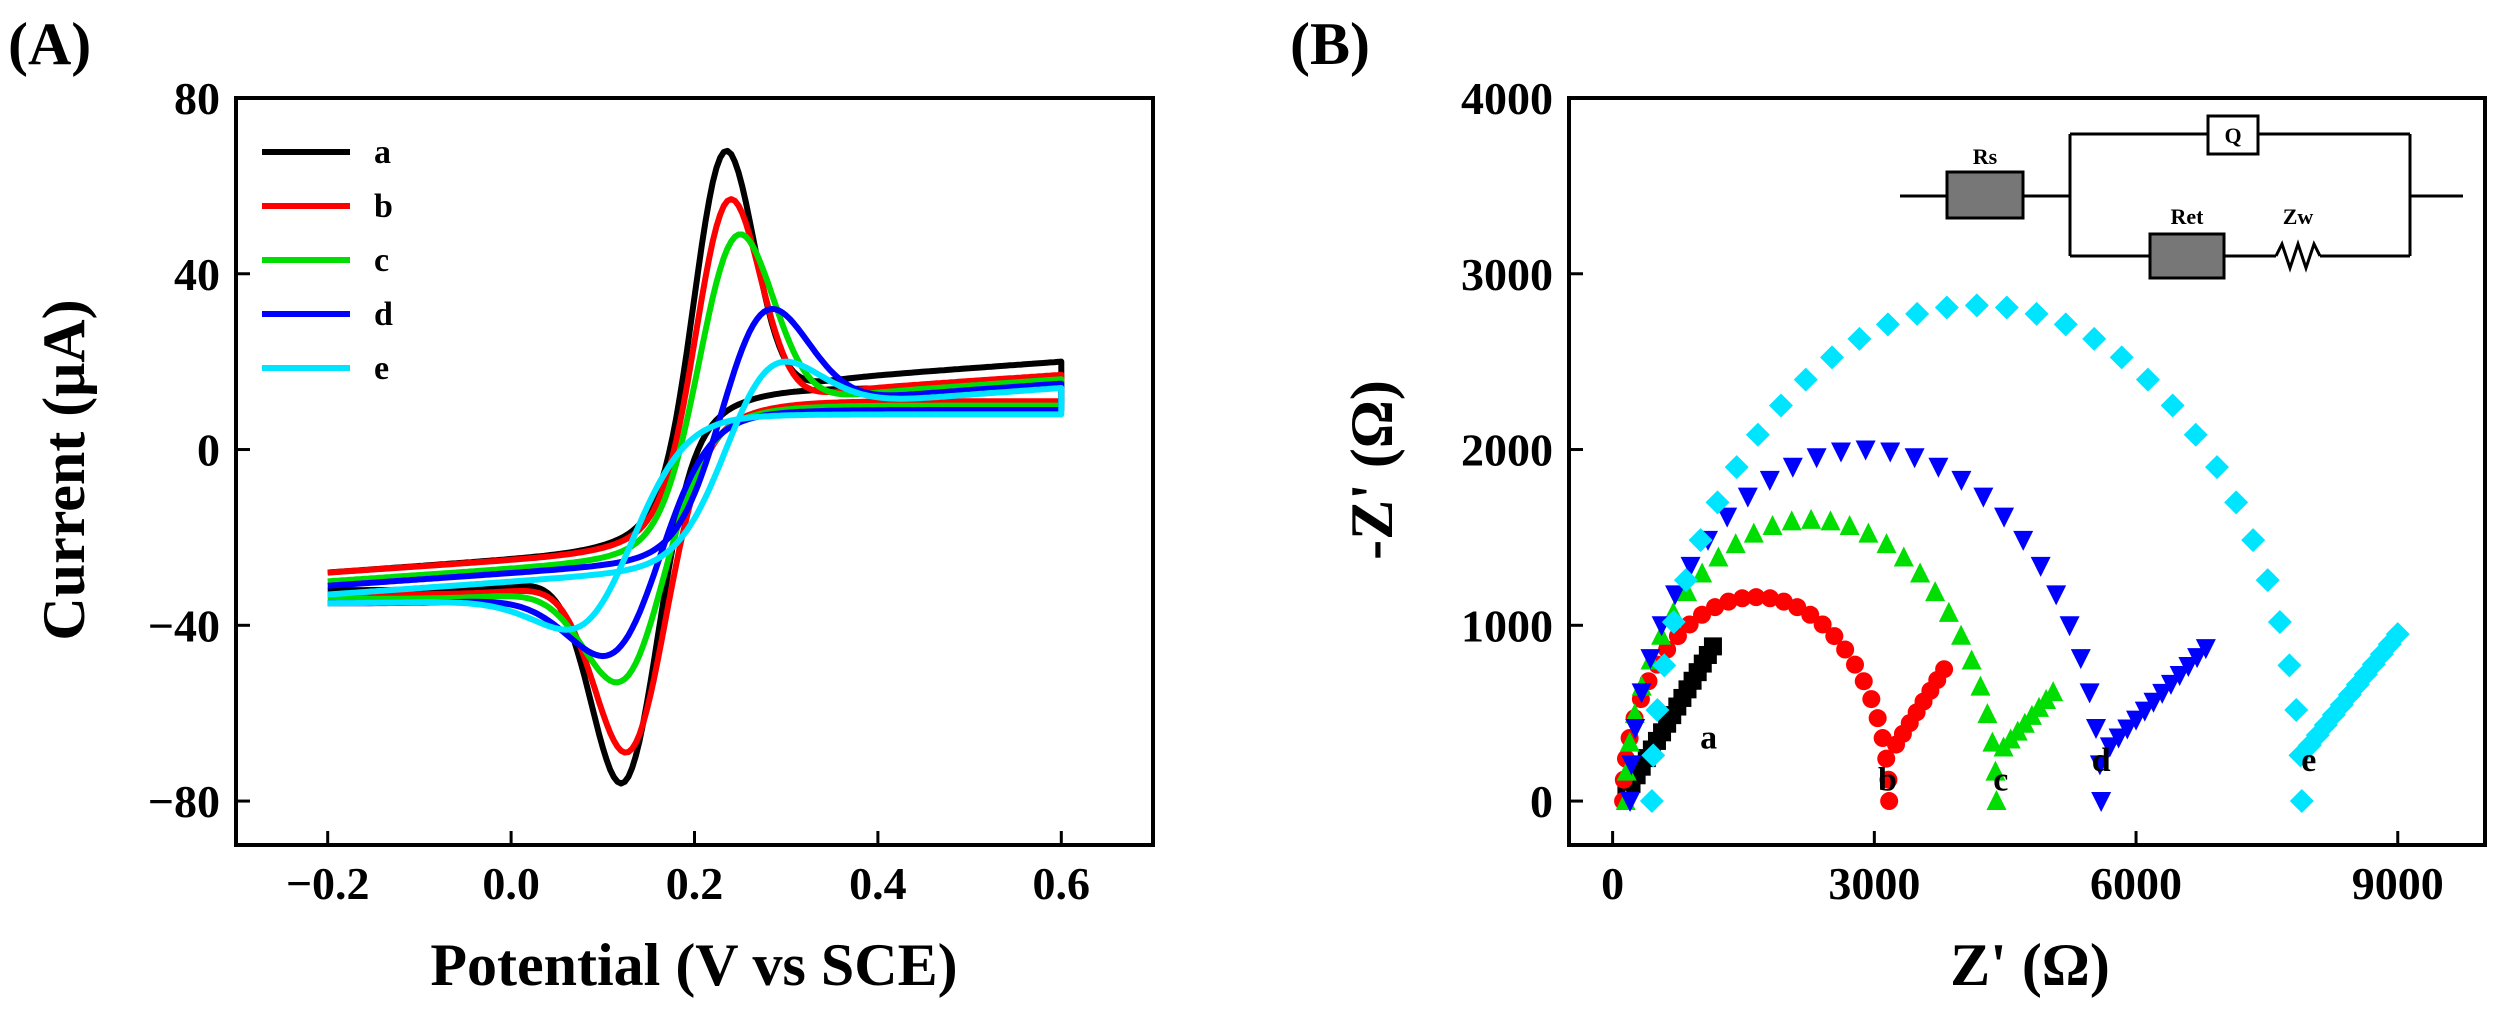  I want to click on circuit-warburg-element, so click(2298, 256).